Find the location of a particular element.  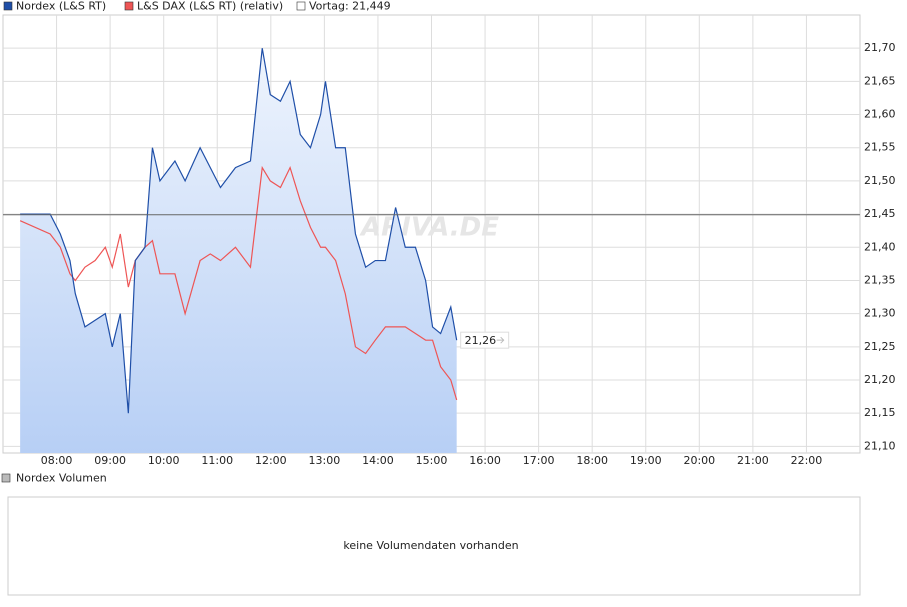

legend-label: L&S DAX (L&S RT) (relativ) is located at coordinates (210, 6).